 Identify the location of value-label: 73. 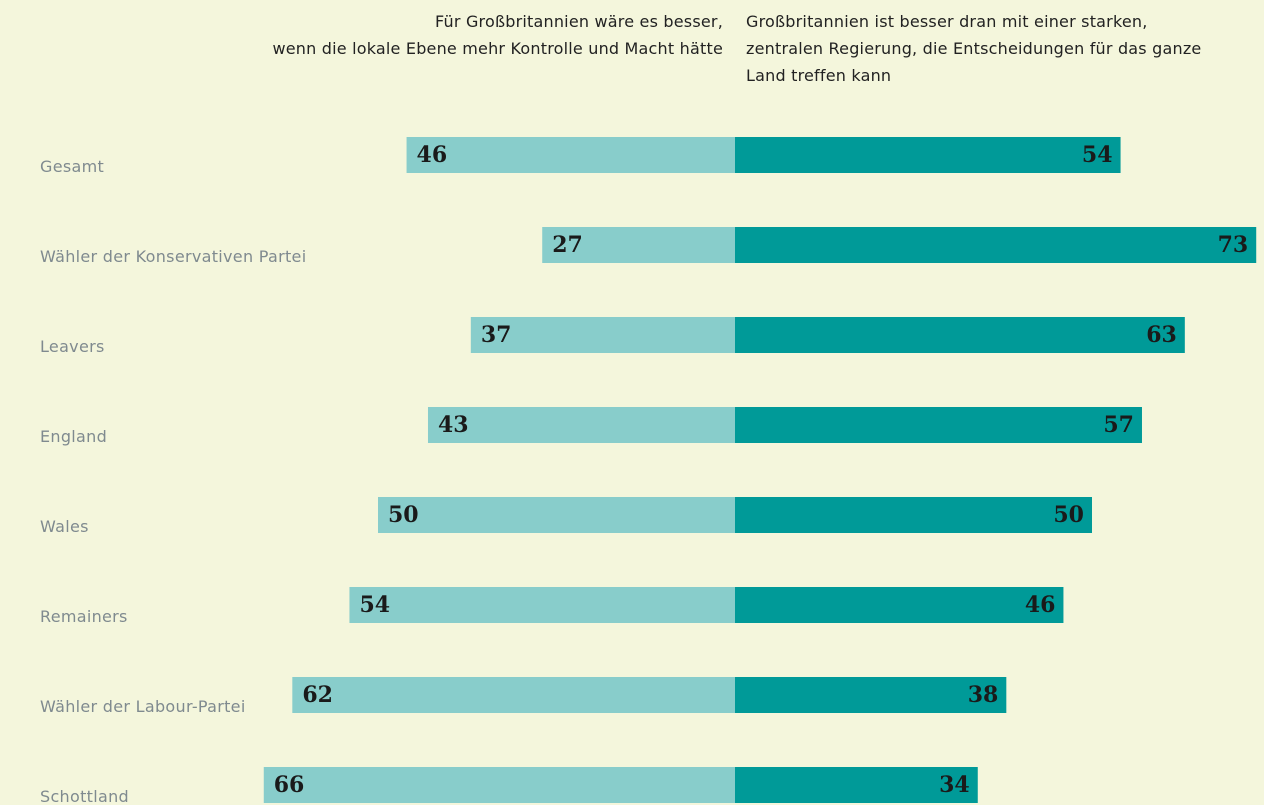
(1233, 245).